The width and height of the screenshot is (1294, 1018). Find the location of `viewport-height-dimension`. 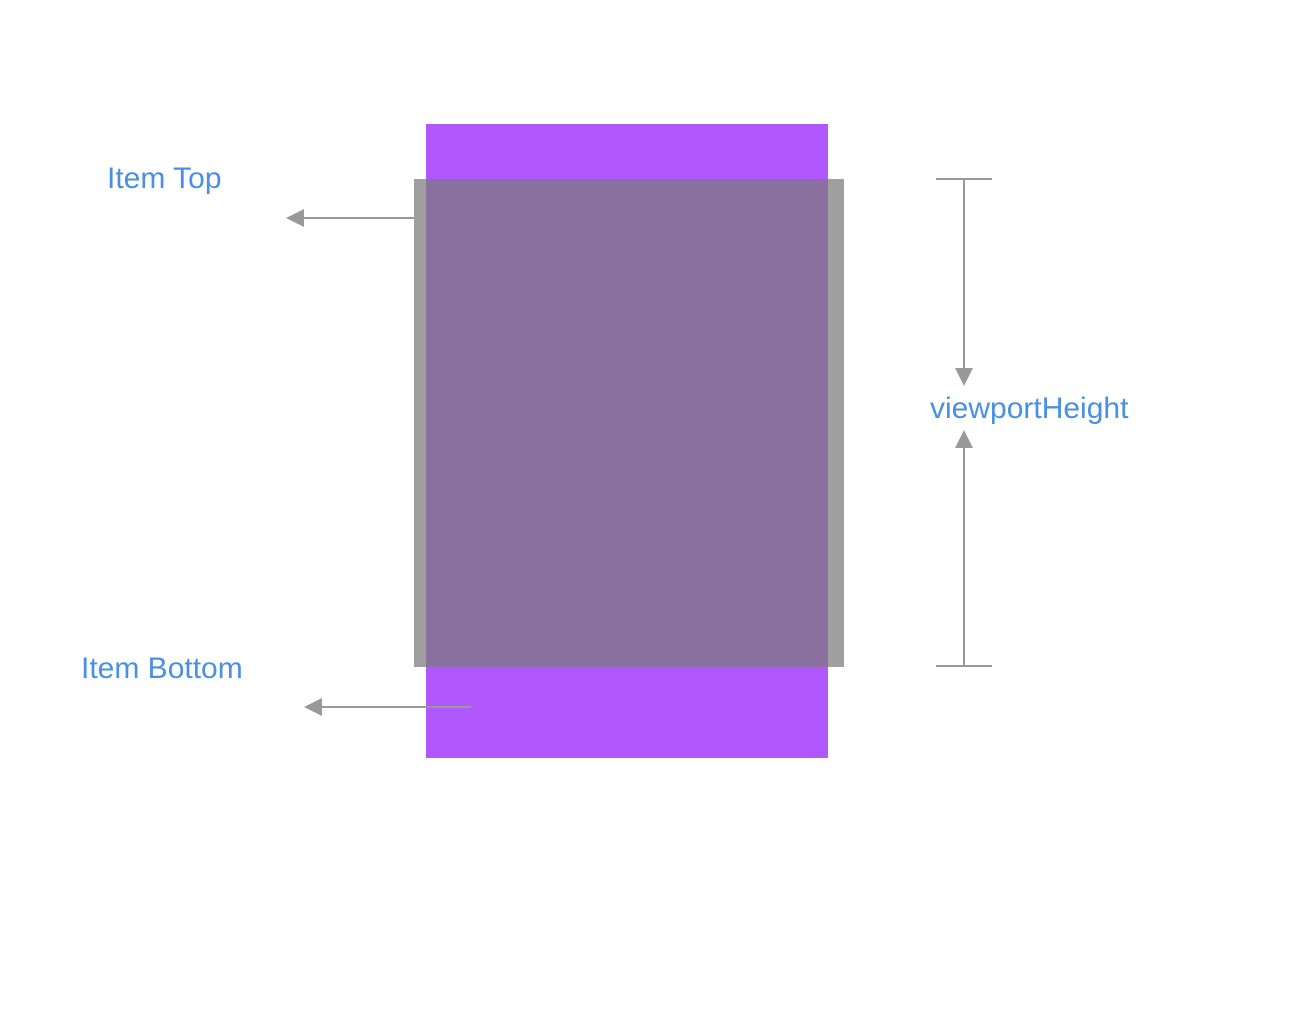

viewport-height-dimension is located at coordinates (964, 422).